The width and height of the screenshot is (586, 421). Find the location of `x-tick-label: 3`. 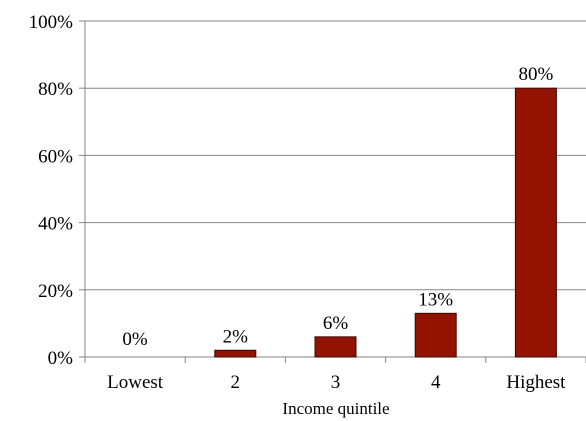

x-tick-label: 3 is located at coordinates (336, 382).